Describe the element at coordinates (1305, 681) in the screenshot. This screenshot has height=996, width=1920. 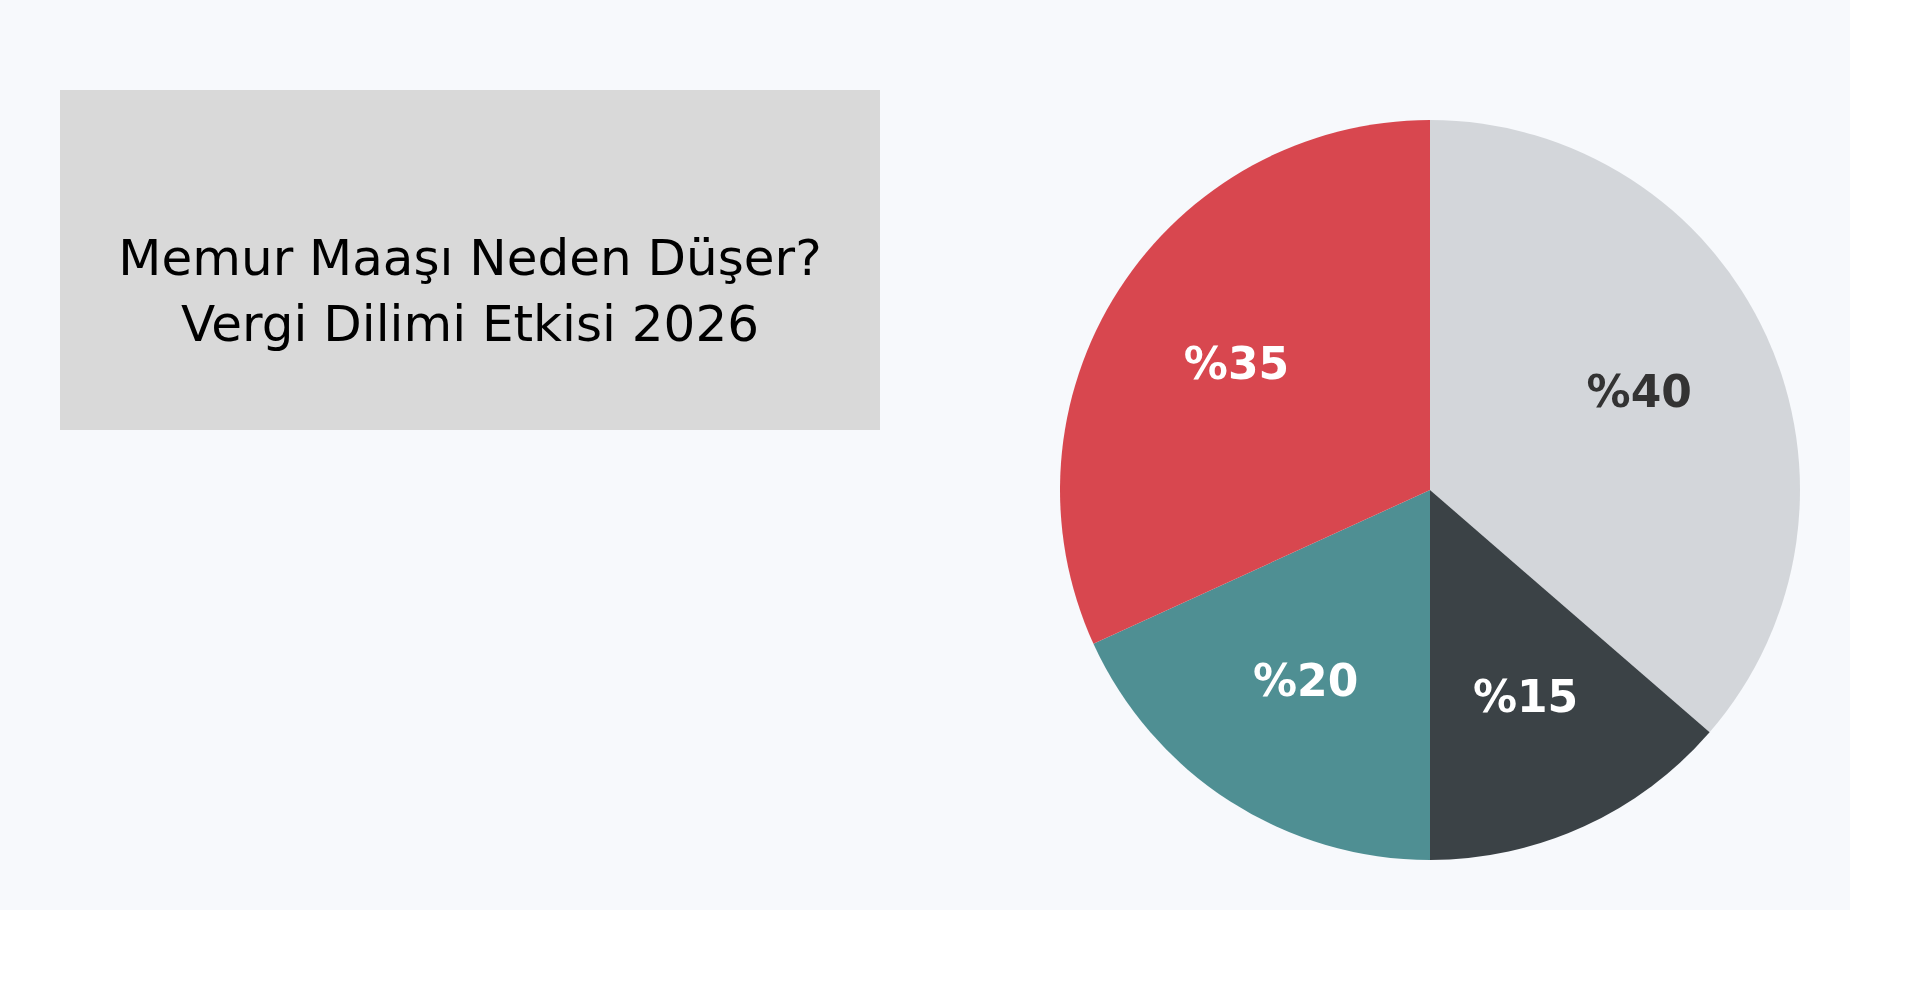
I see `data-label: %20` at that location.